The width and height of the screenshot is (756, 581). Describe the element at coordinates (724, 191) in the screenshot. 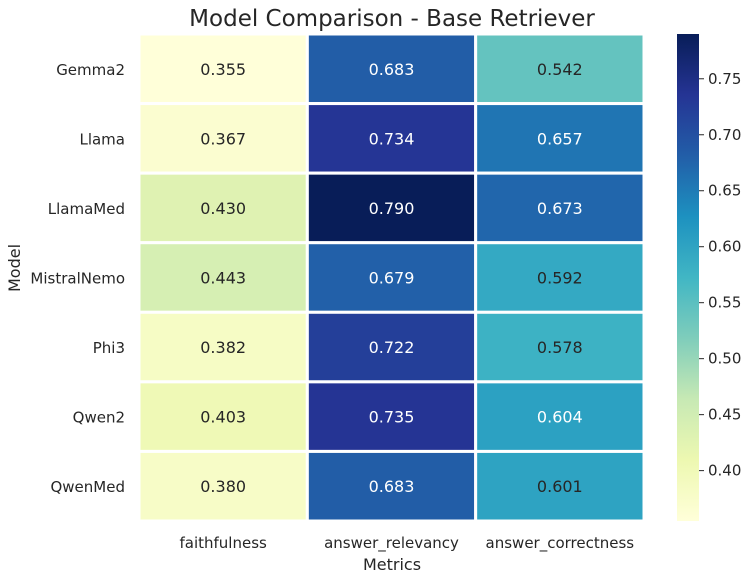

I see `colorbar-tick-label: 0.65` at that location.